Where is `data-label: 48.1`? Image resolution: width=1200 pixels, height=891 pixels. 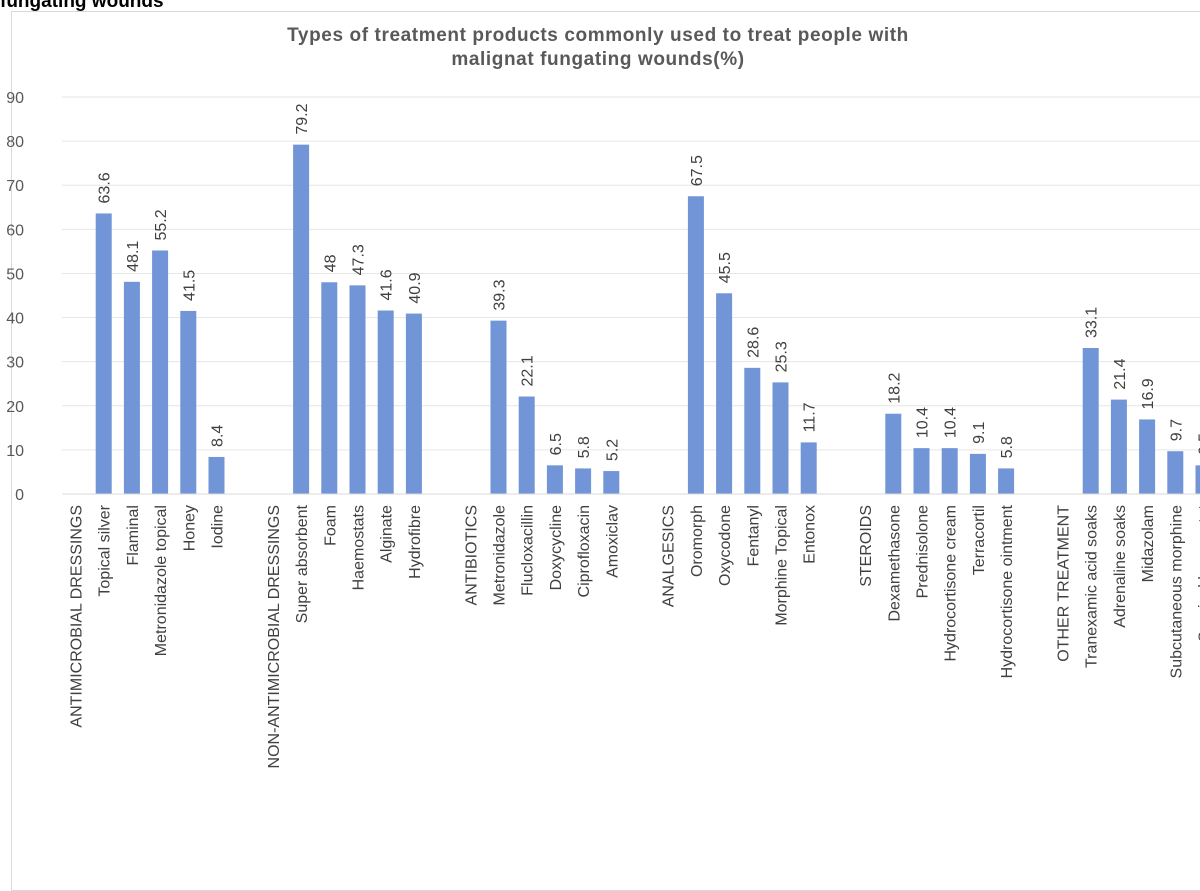 data-label: 48.1 is located at coordinates (133, 256).